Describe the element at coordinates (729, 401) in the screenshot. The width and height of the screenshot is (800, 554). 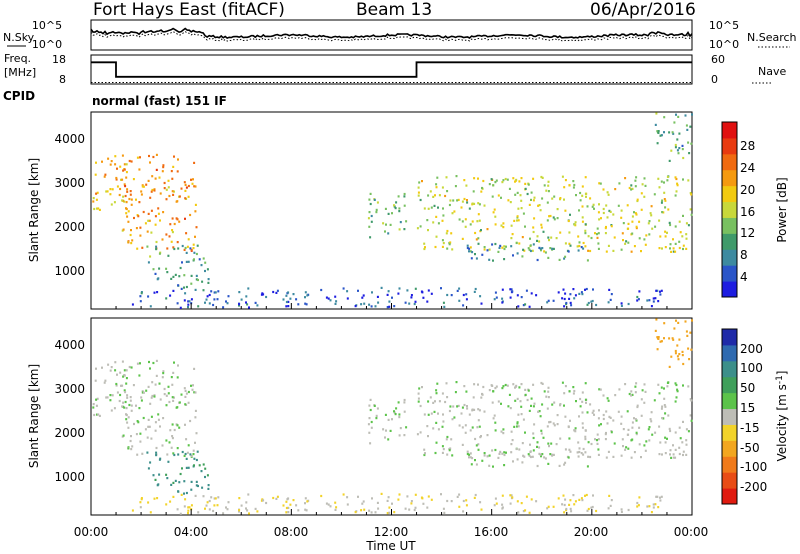
I see `colorbar-swatch` at that location.